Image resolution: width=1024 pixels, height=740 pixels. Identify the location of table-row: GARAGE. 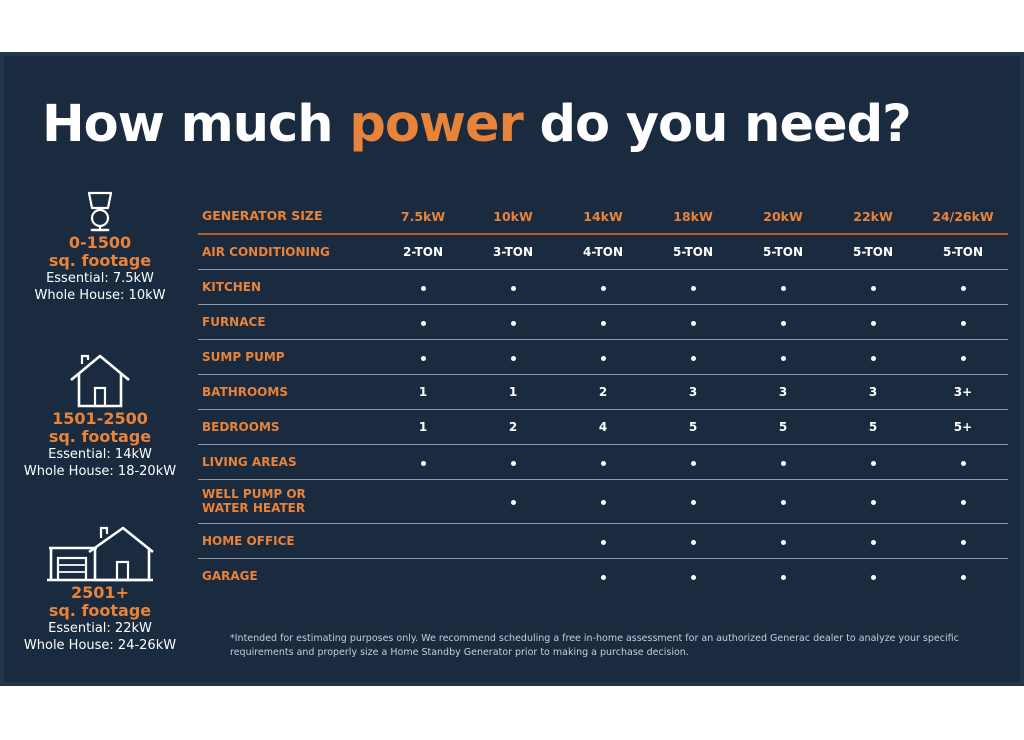
(603, 575).